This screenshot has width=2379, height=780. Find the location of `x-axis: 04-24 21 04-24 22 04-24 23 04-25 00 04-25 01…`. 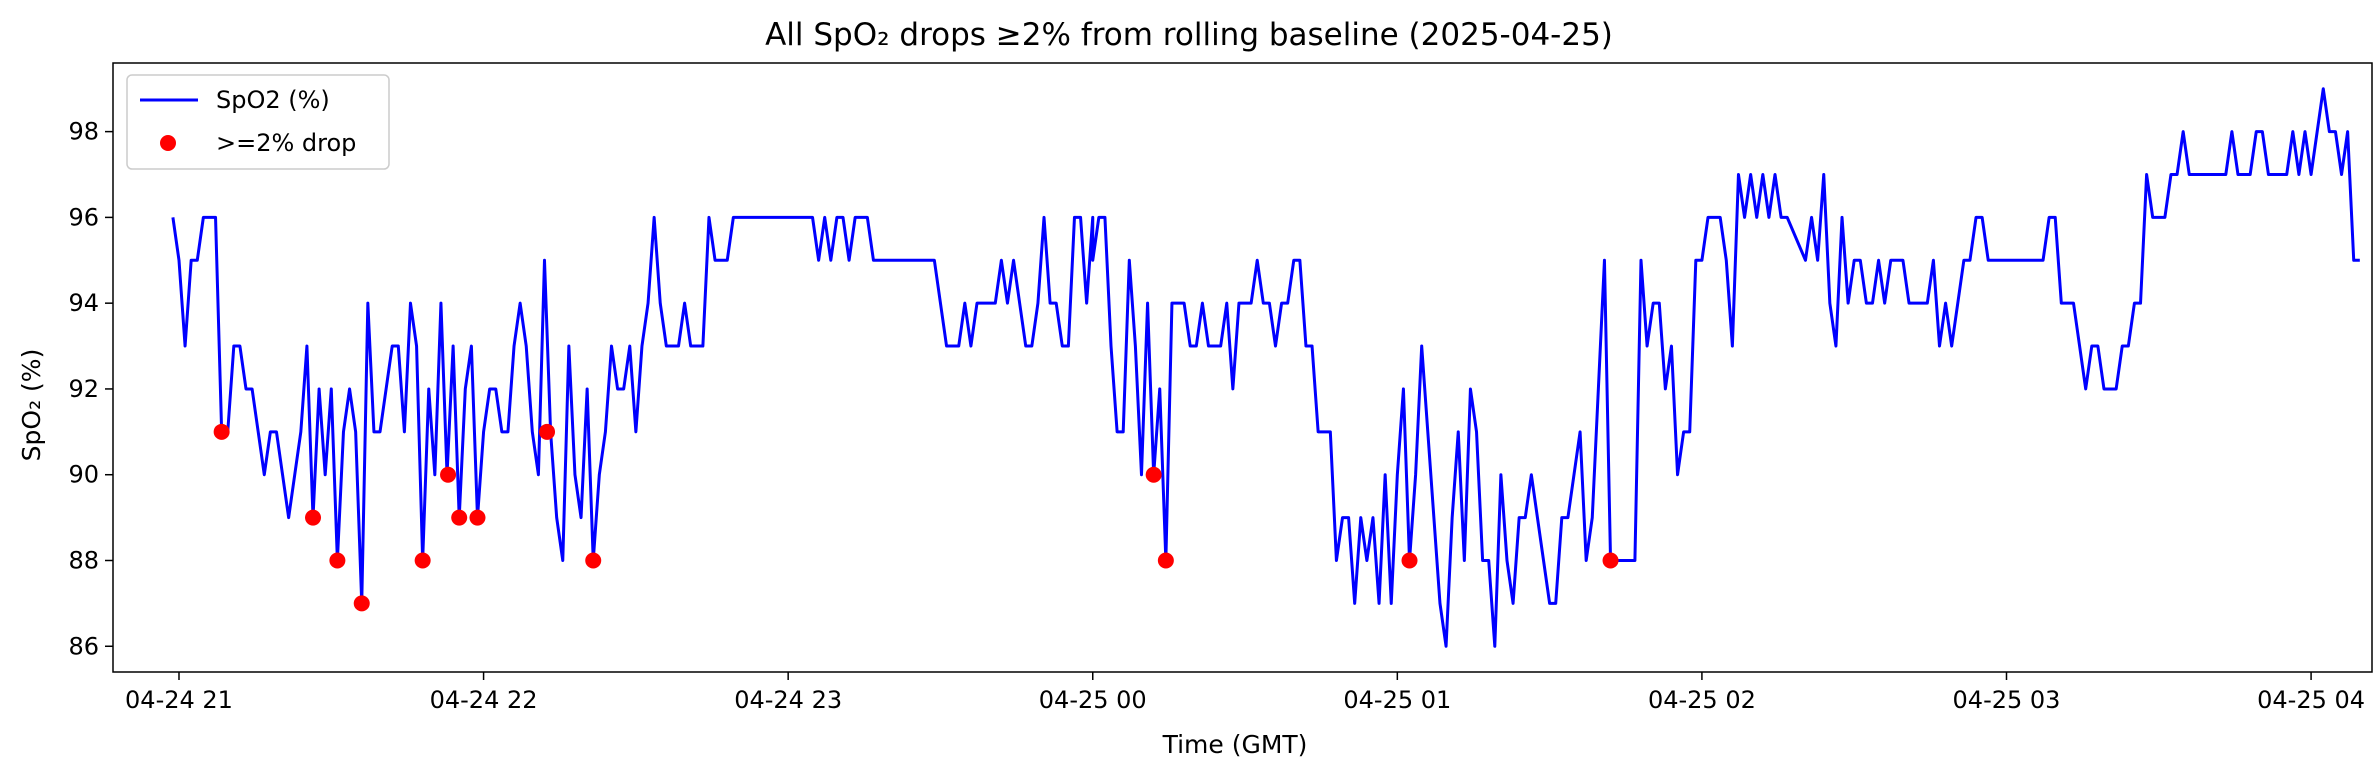

x-axis: 04-24 21 04-24 22 04-24 23 04-25 00 04-25 01… is located at coordinates (1245, 693).